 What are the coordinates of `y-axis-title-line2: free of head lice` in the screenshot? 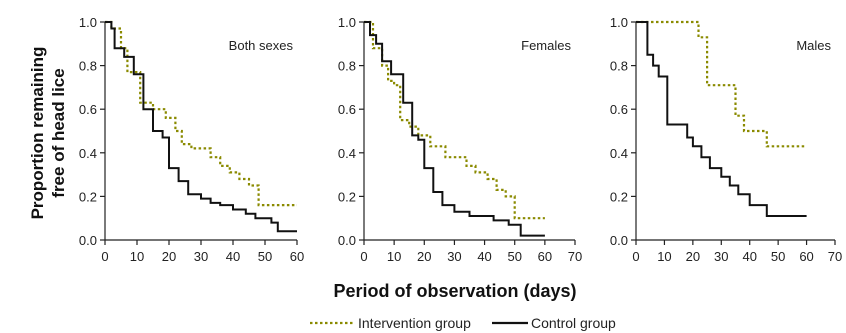 It's located at (58, 132).